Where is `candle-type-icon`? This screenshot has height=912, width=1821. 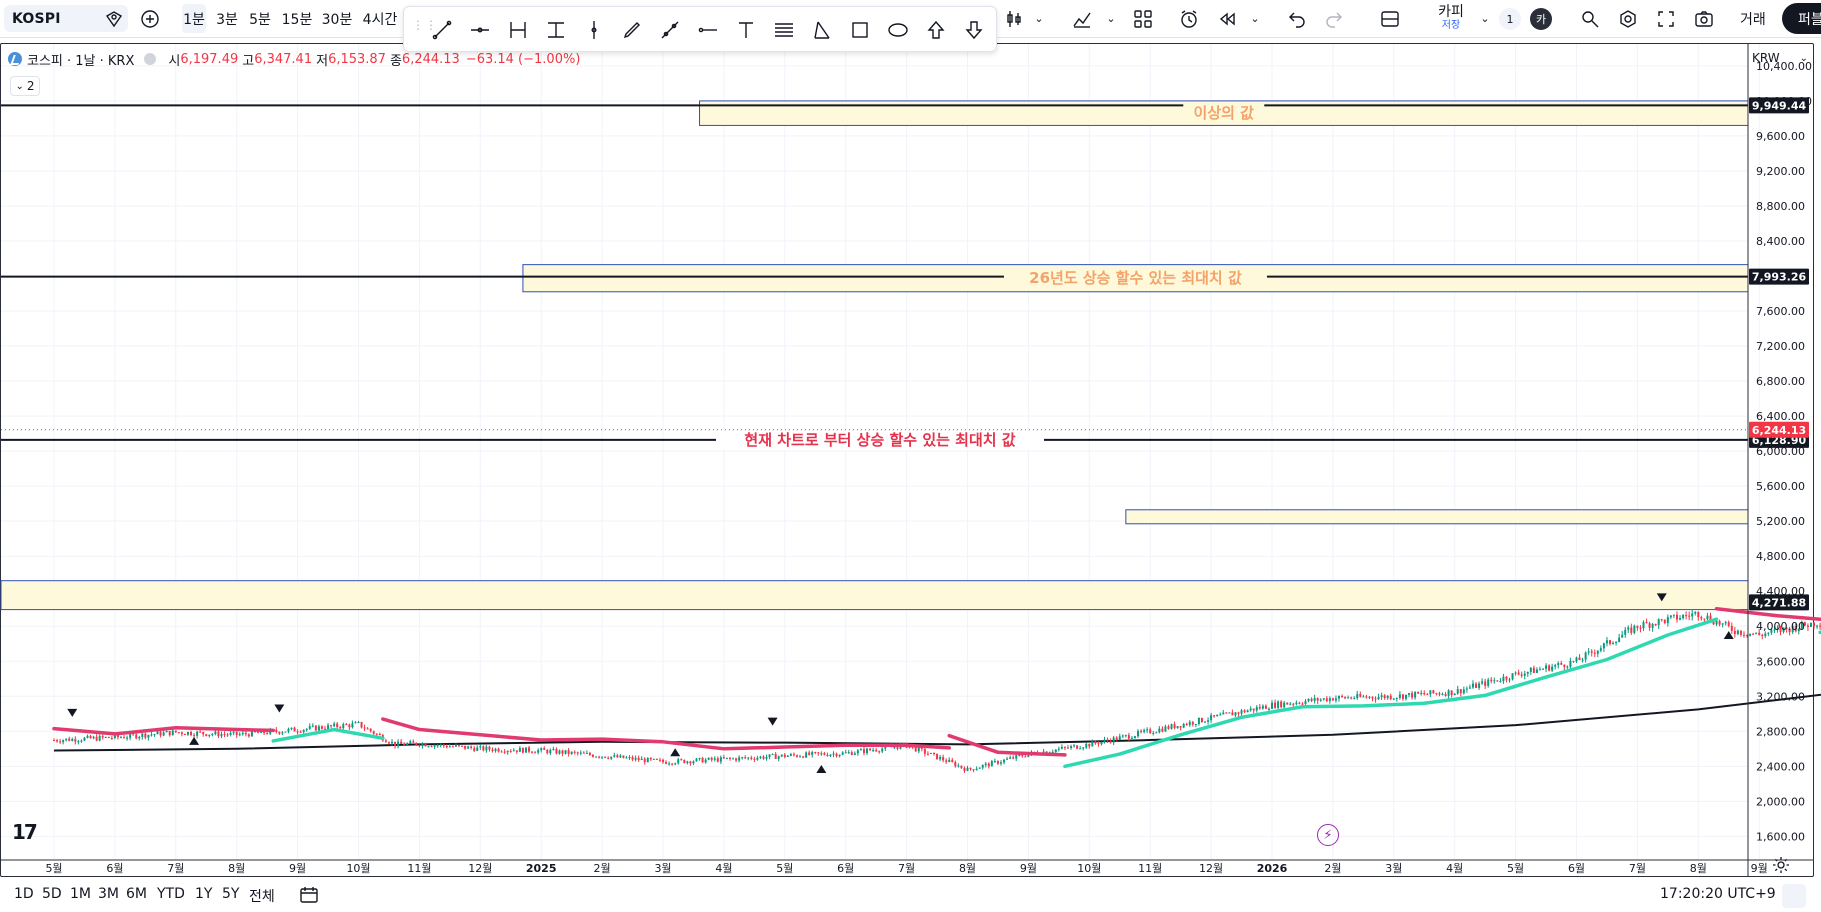
candle-type-icon is located at coordinates (1014, 18).